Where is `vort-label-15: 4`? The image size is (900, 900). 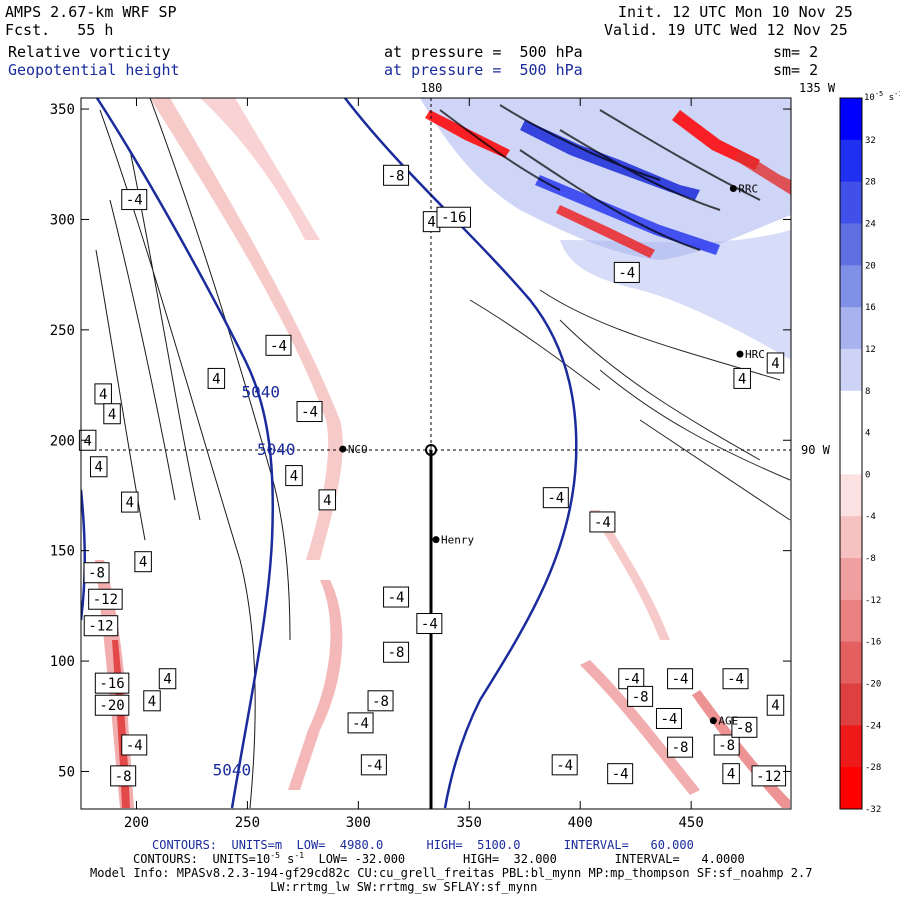
vort-label-15: 4 is located at coordinates (143, 563).